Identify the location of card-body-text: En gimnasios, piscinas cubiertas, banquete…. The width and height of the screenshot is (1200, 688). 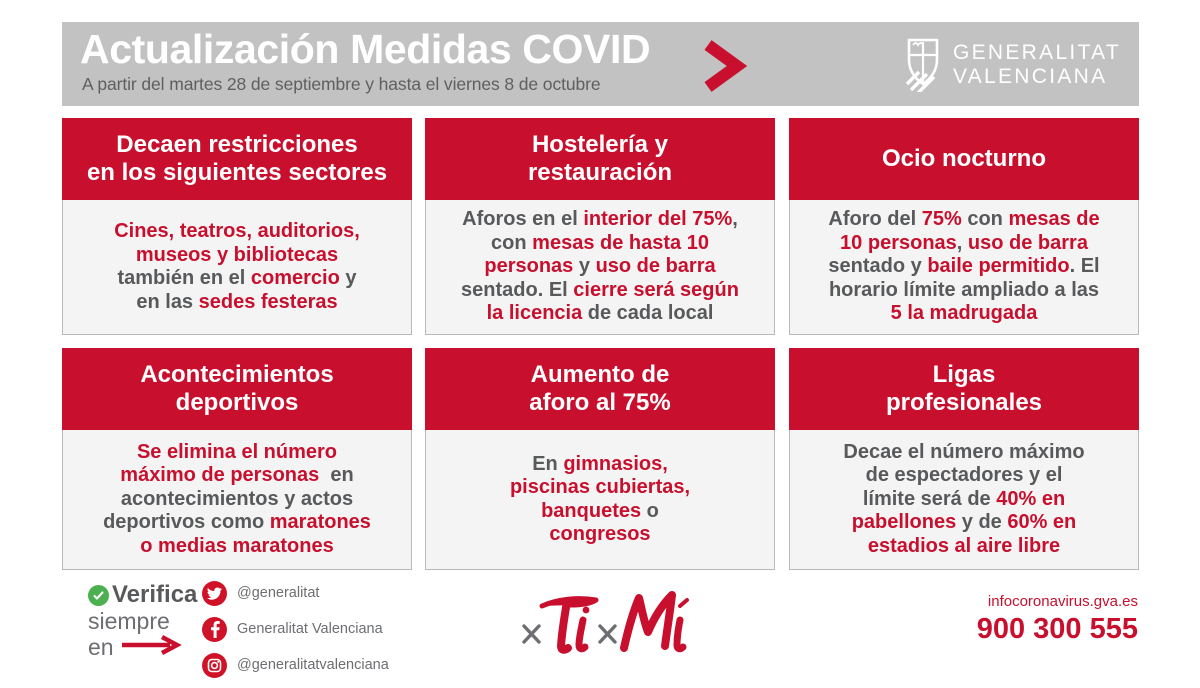
(600, 499).